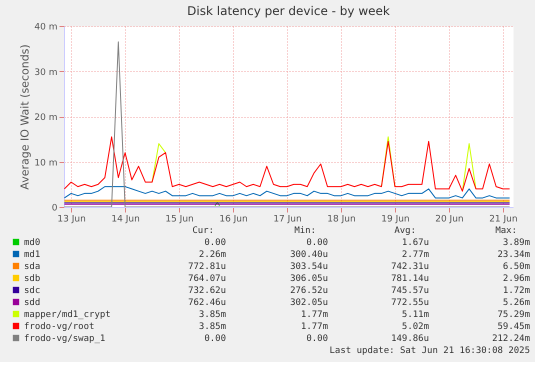  Describe the element at coordinates (309, 291) in the screenshot. I see `text: 276.52u` at that location.